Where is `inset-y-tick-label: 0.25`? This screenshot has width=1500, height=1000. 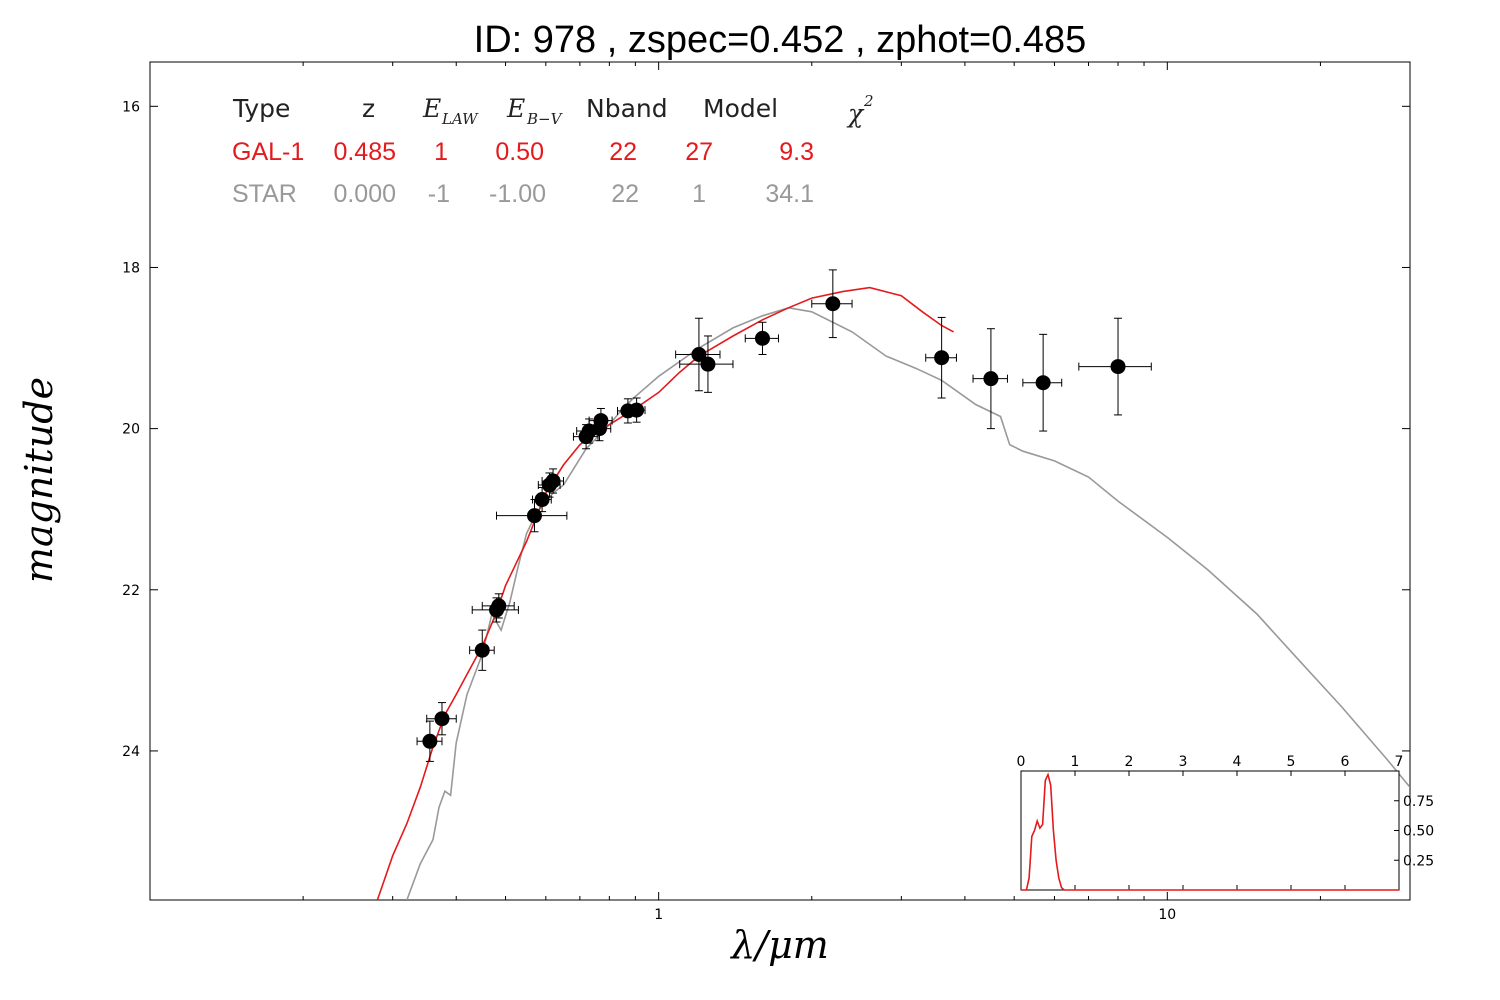 inset-y-tick-label: 0.25 is located at coordinates (1418, 861).